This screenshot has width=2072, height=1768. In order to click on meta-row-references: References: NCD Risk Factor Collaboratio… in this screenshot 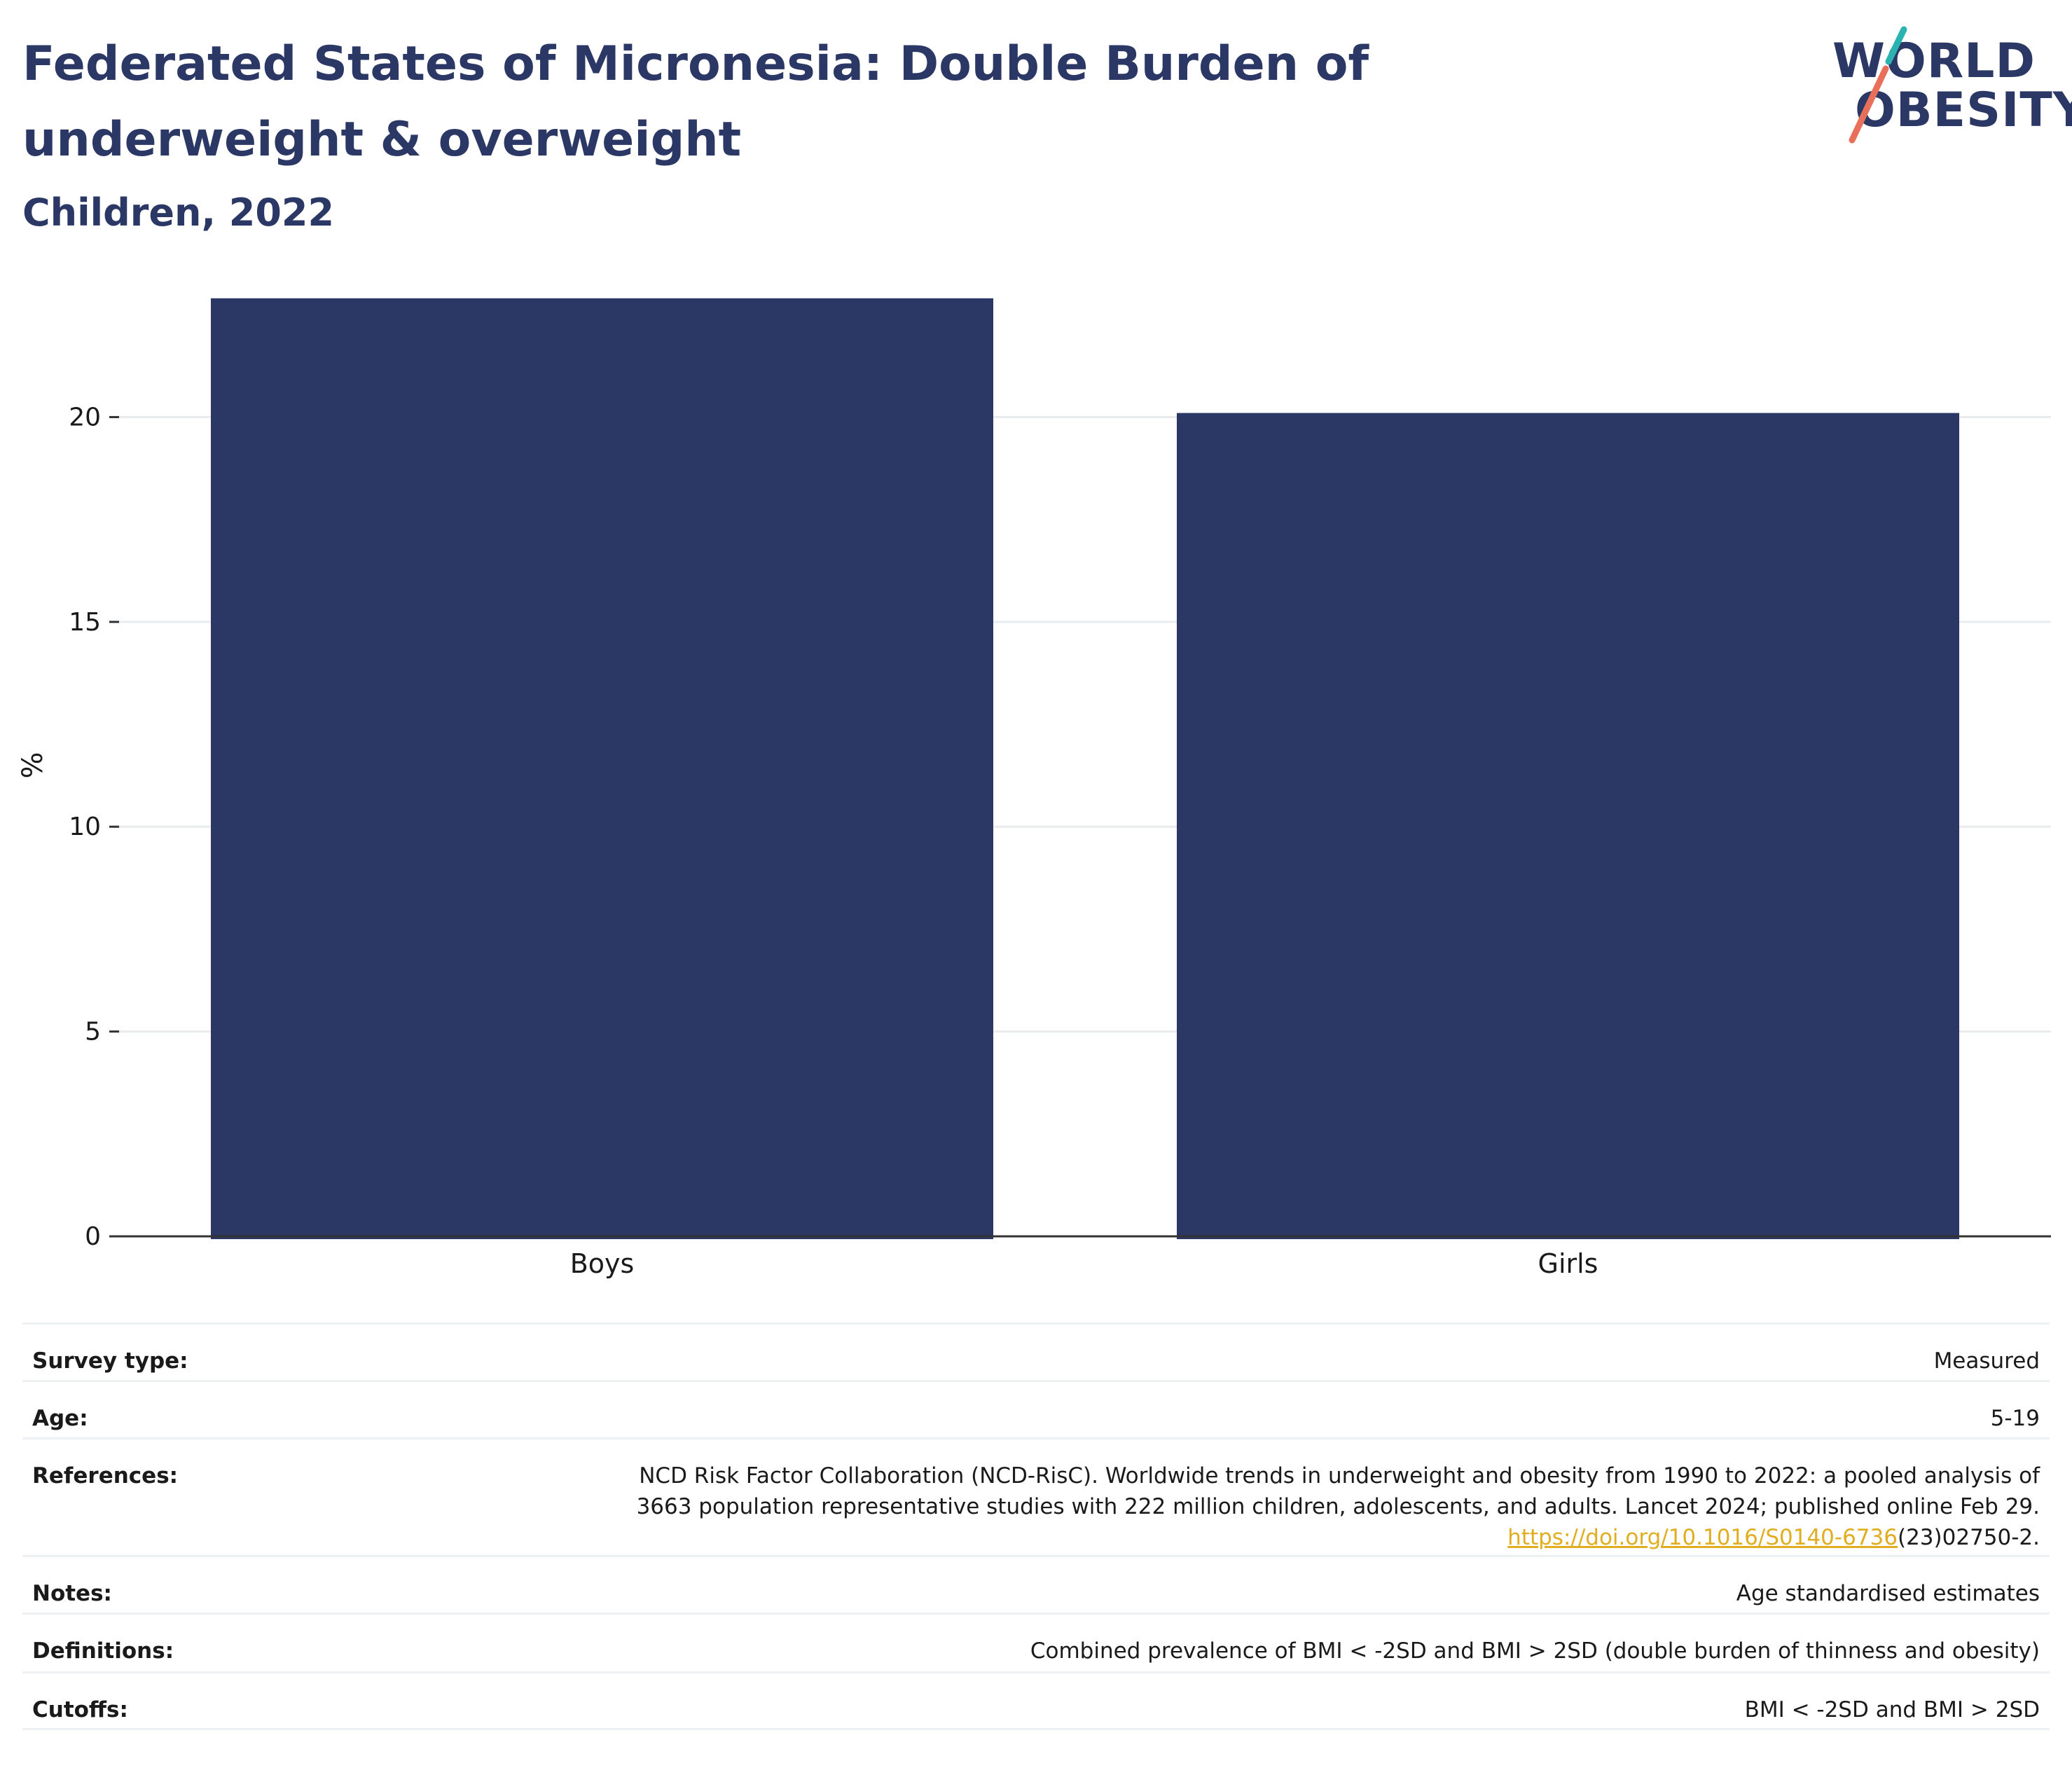, I will do `click(1036, 1496)`.